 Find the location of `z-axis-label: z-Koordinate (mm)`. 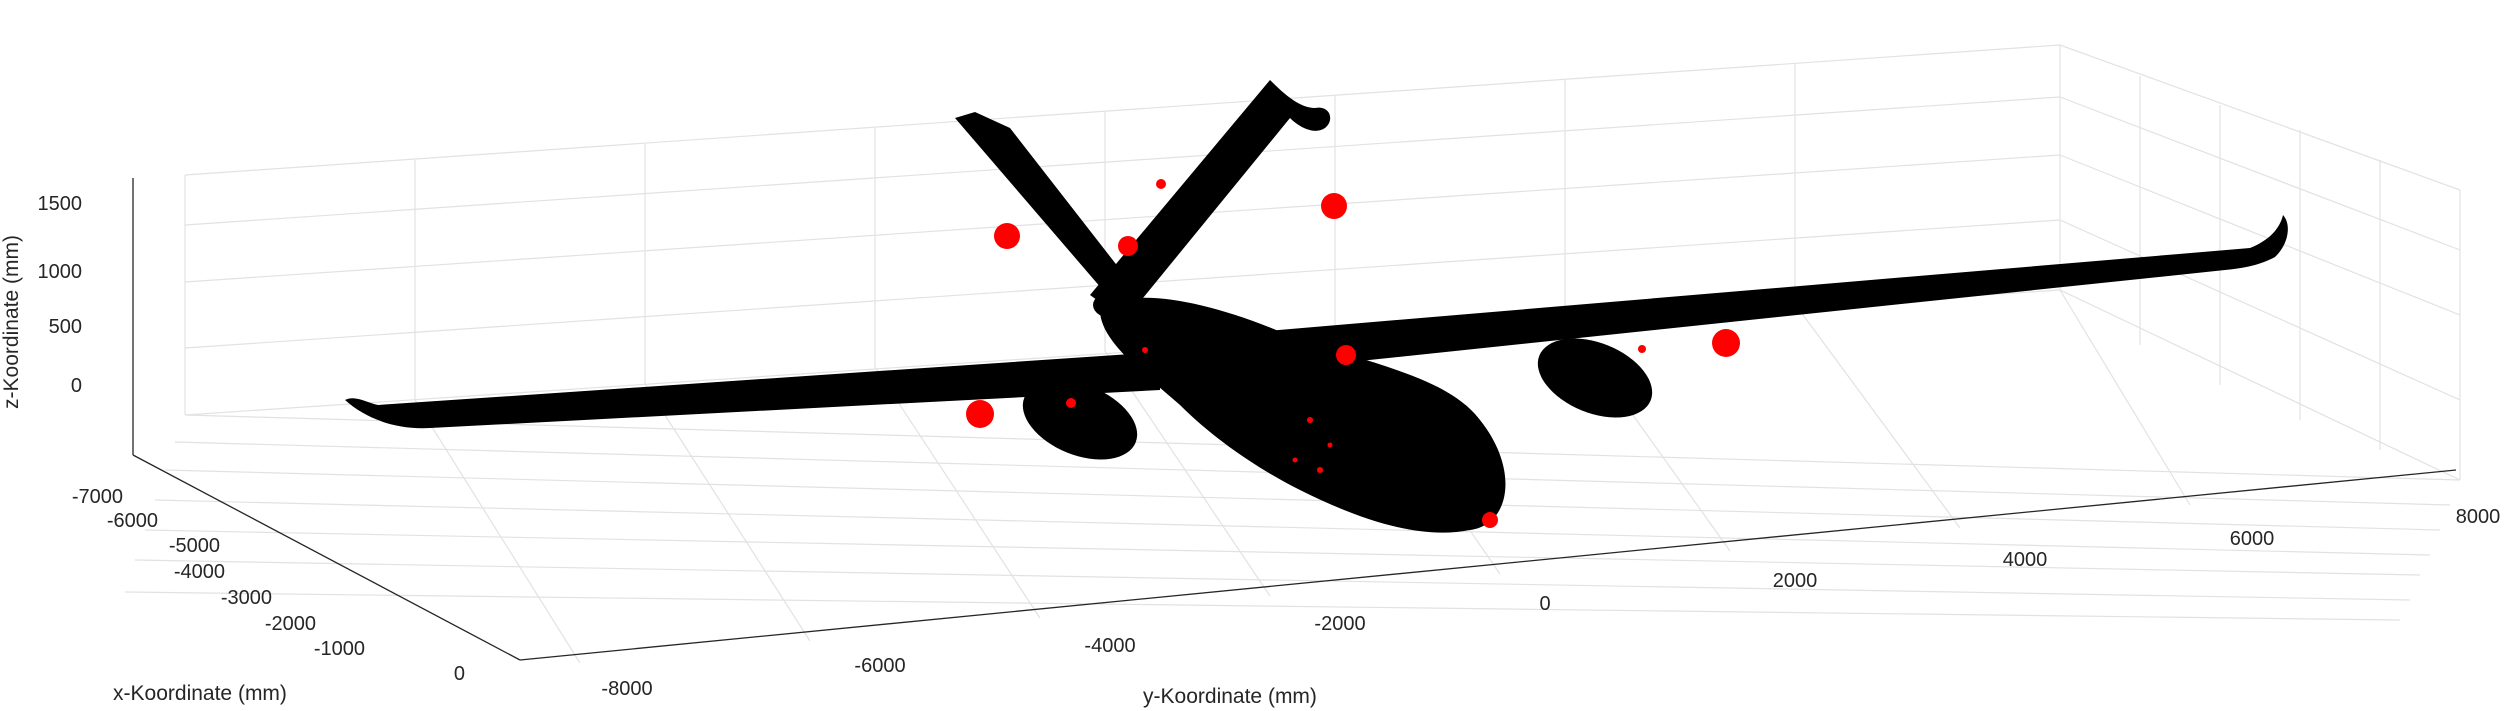

z-axis-label: z-Koordinate (mm) is located at coordinates (11, 322).